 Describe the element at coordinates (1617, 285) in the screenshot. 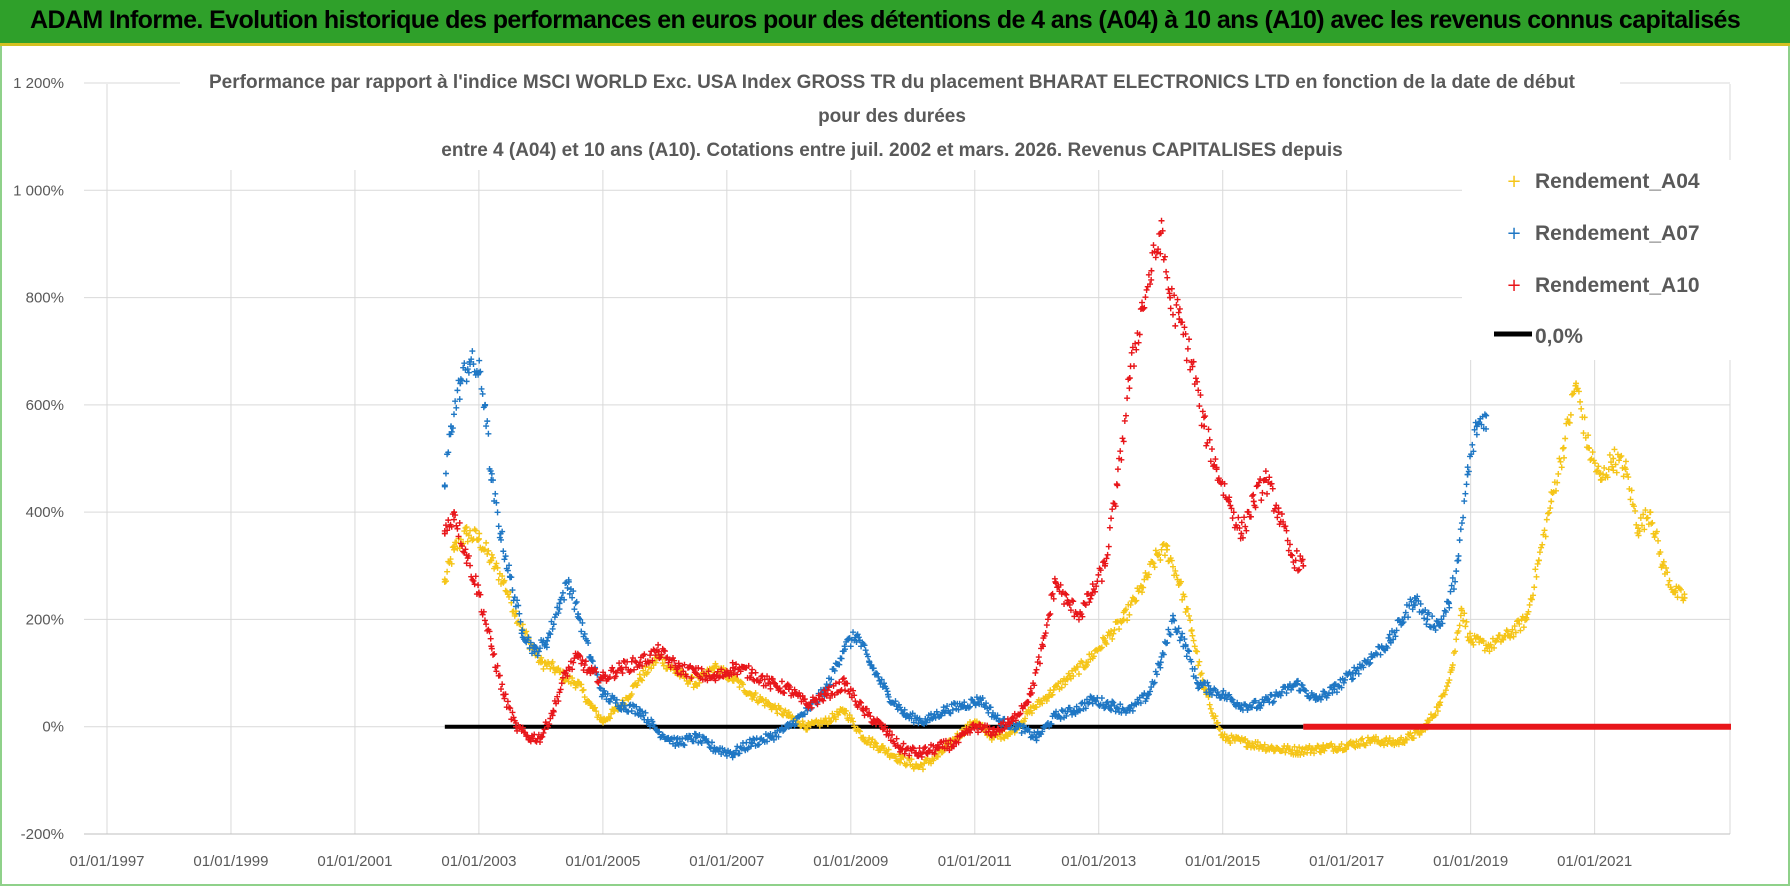

I see `legend-label-a10: Rendement_A10` at that location.